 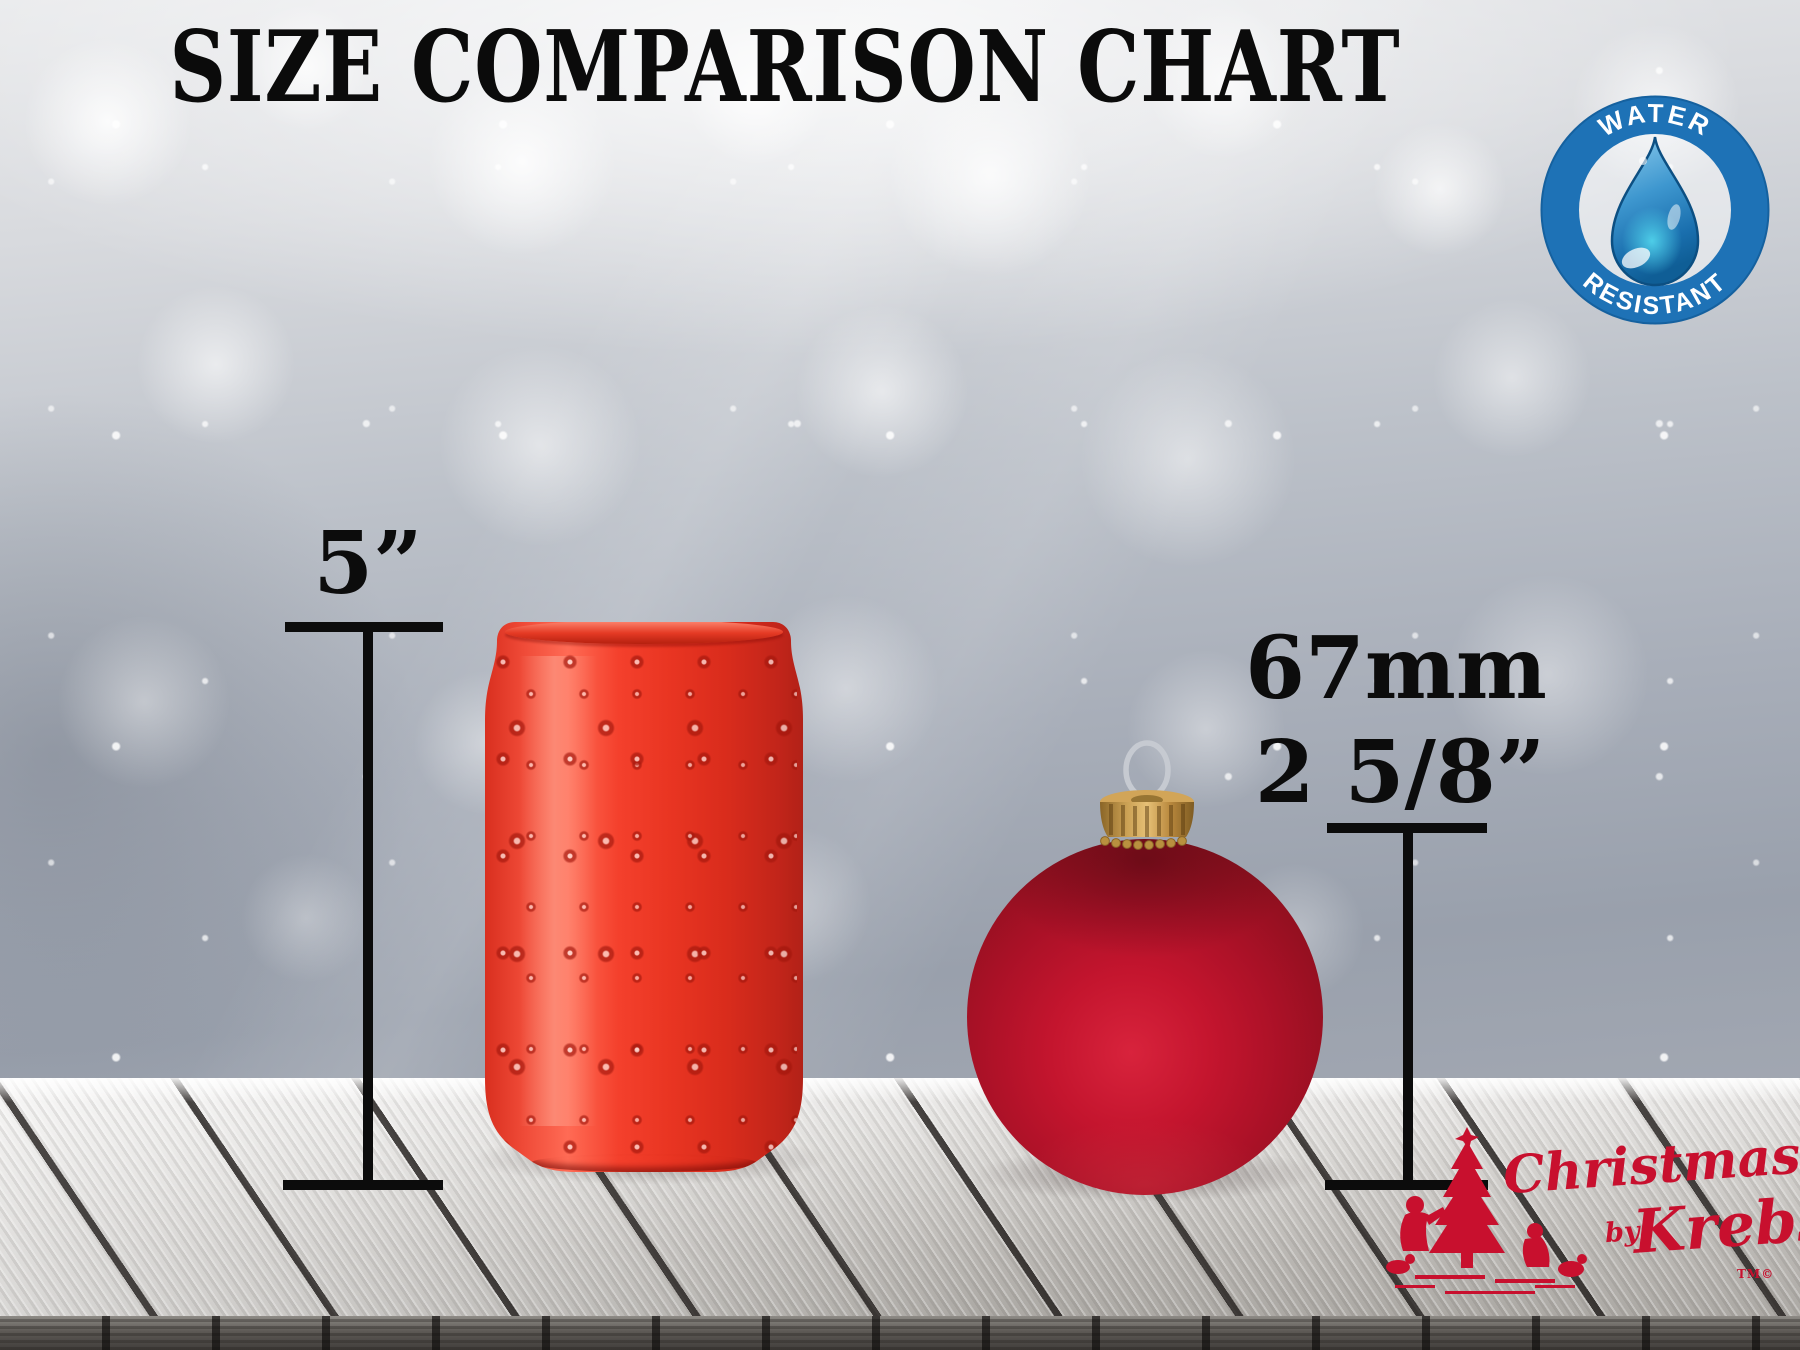 I want to click on water-drop-icon, so click(x=1655, y=211).